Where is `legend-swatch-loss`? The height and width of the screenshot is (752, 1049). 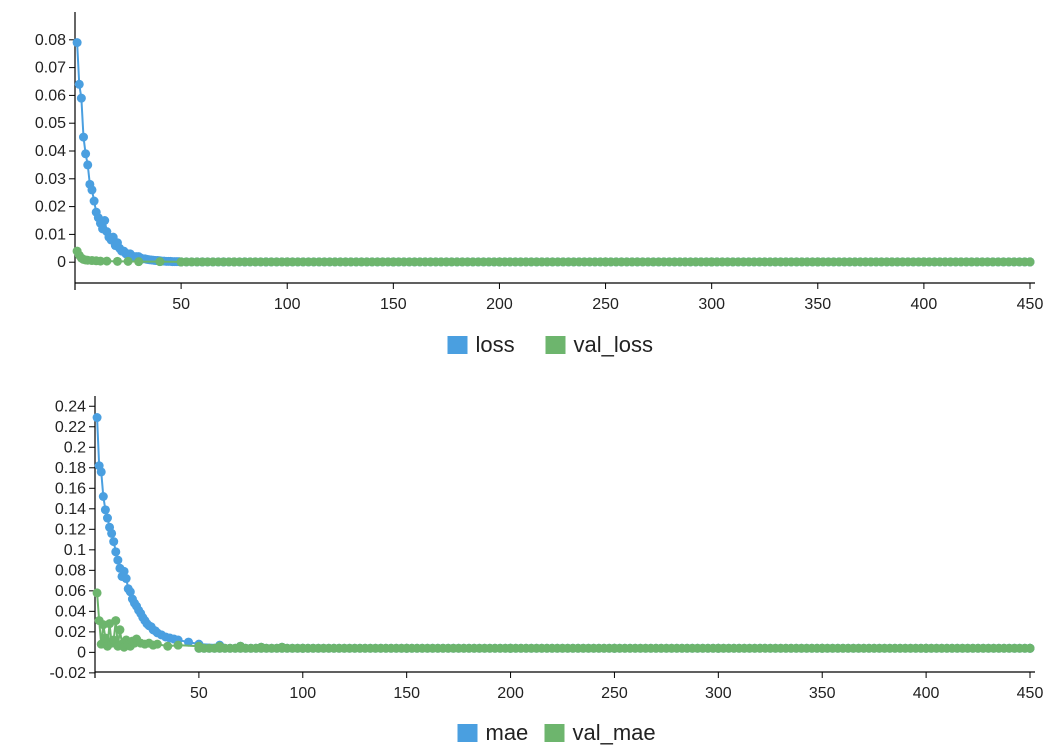
legend-swatch-loss is located at coordinates (457, 345).